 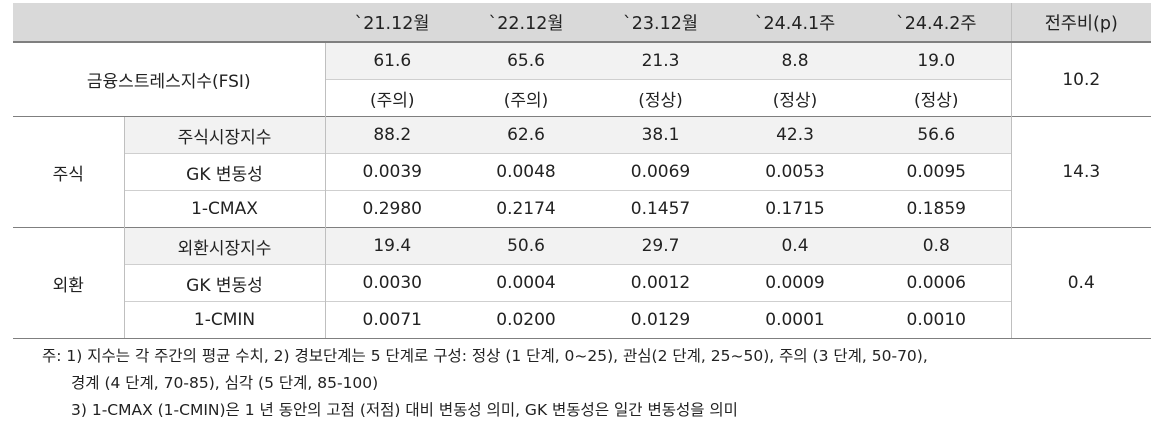 I want to click on row-label: 외환시장지수, so click(x=224, y=246).